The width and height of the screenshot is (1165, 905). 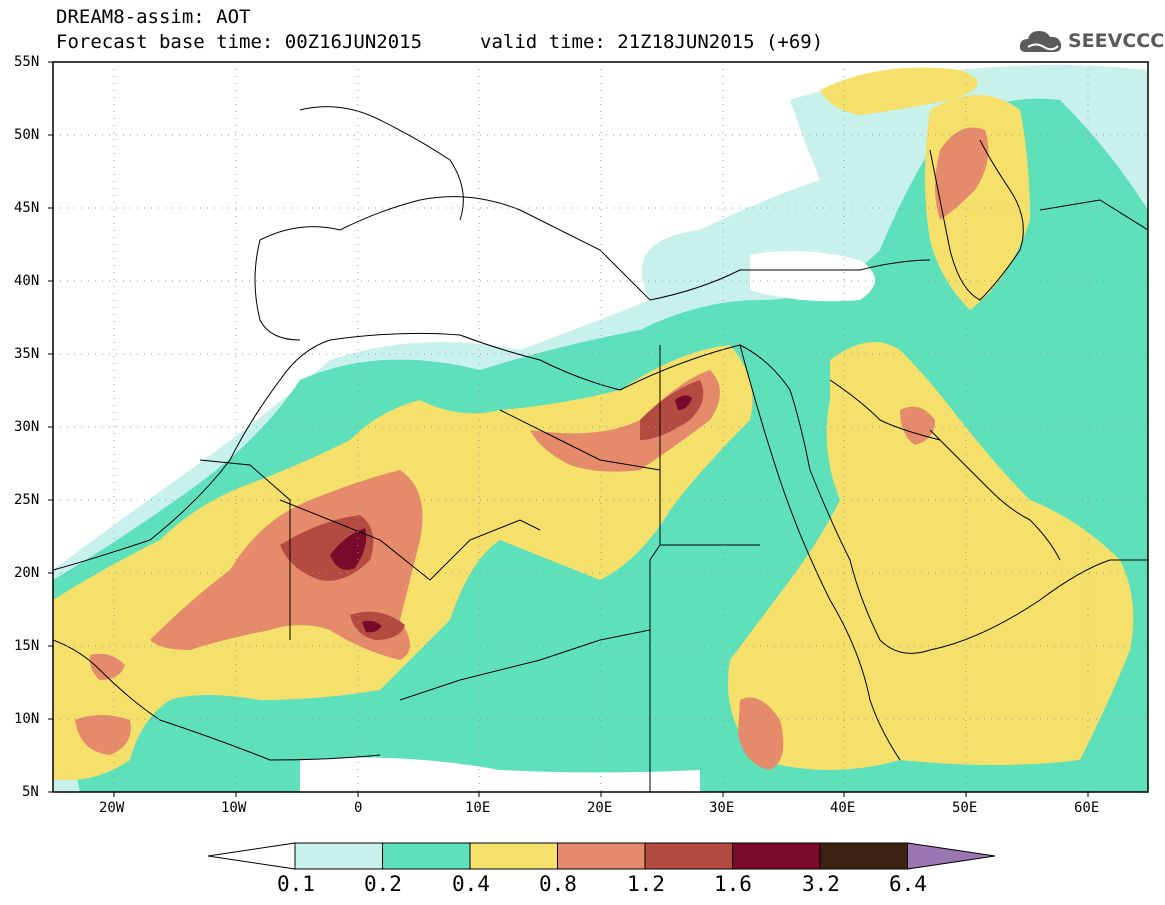 What do you see at coordinates (908, 884) in the screenshot?
I see `colorbar-label: 6.4` at bounding box center [908, 884].